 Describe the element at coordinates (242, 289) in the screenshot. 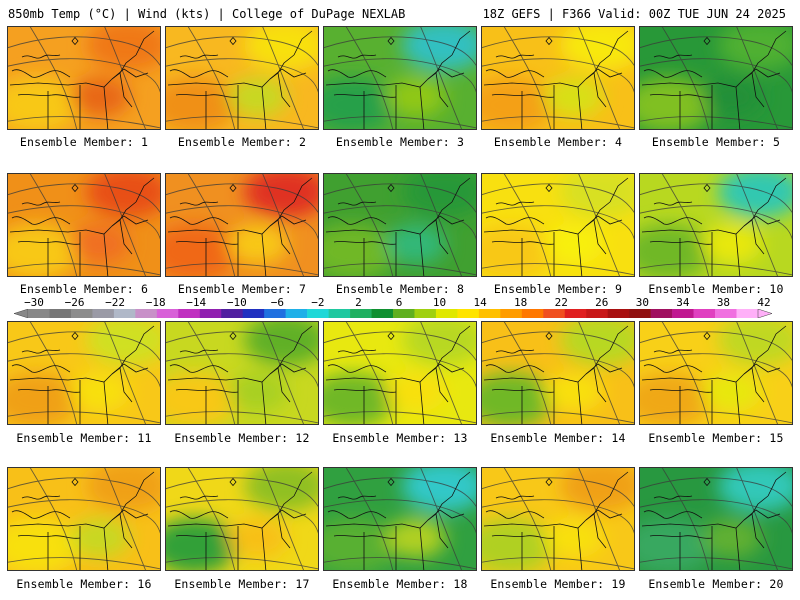

I see `ensemble-member-label: Ensemble Member: 7` at that location.